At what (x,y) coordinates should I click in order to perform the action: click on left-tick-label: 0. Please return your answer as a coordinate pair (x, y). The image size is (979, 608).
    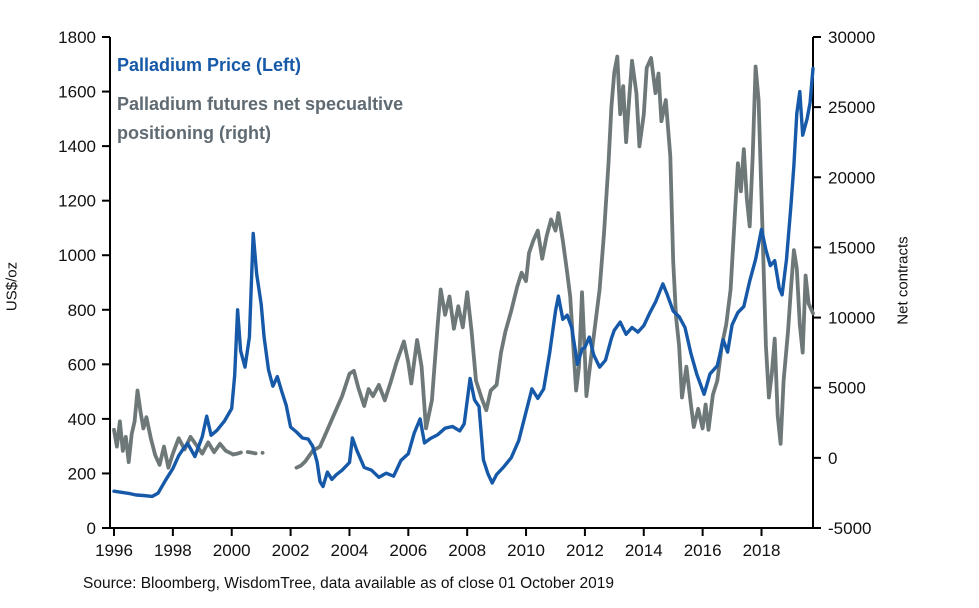
    Looking at the image, I should click on (91, 528).